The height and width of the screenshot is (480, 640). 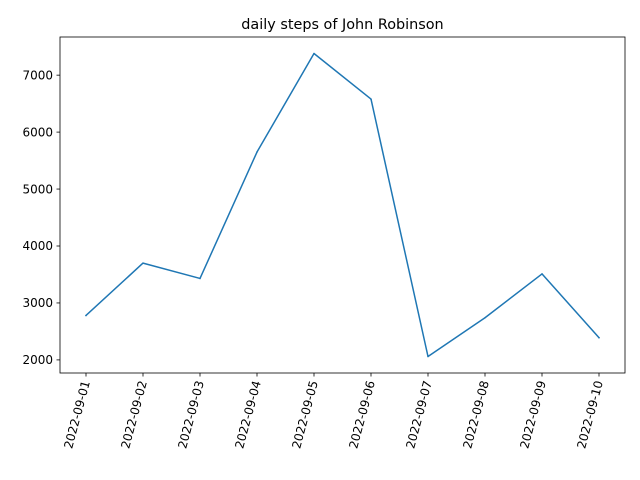 I want to click on x-tick-label: 2022-09-10, so click(x=590, y=414).